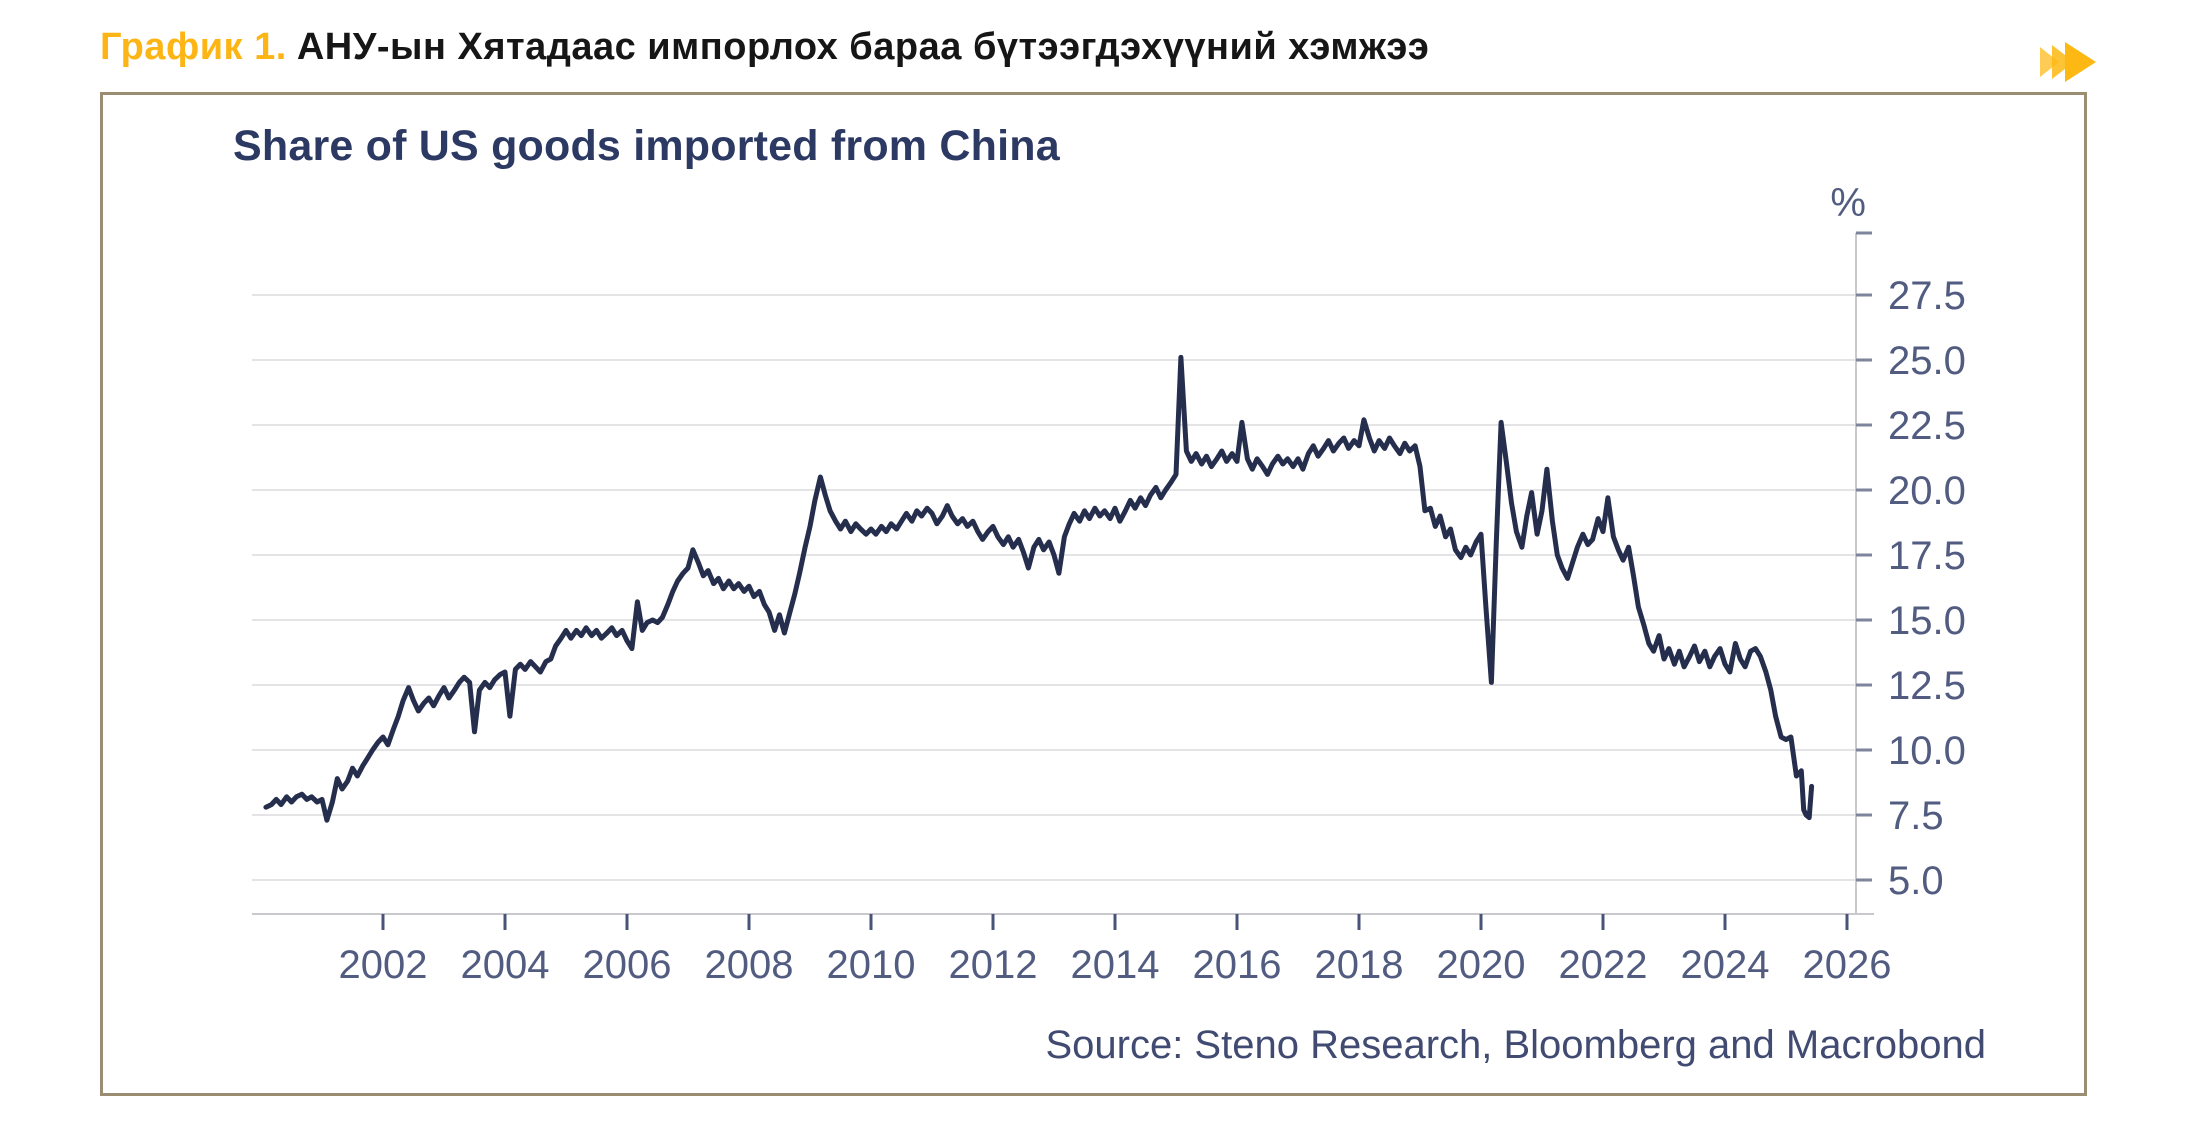 The width and height of the screenshot is (2202, 1139). What do you see at coordinates (1725, 965) in the screenshot?
I see `x-tick-label: 2024` at bounding box center [1725, 965].